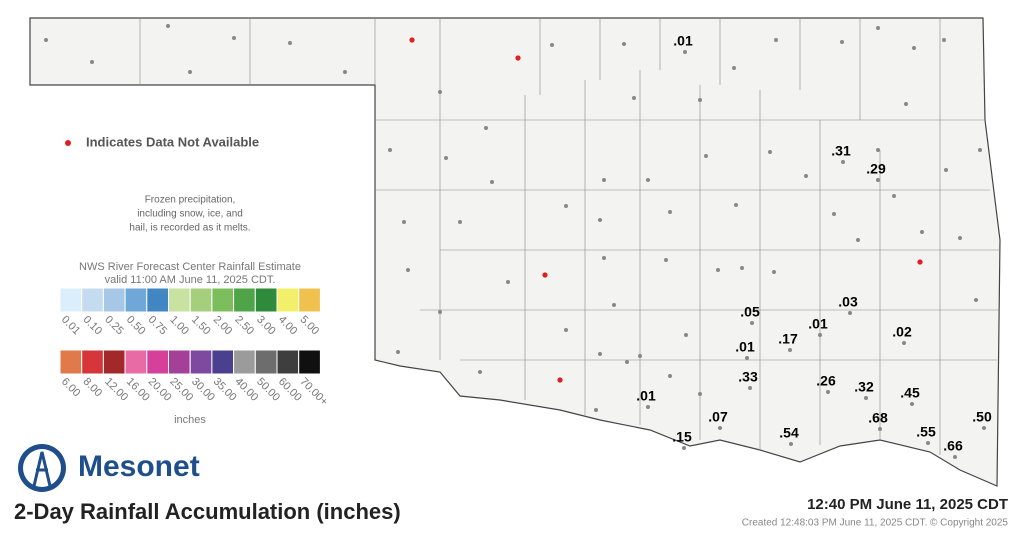 This screenshot has width=1024, height=541. I want to click on scale-label: 16.00, so click(138, 390).